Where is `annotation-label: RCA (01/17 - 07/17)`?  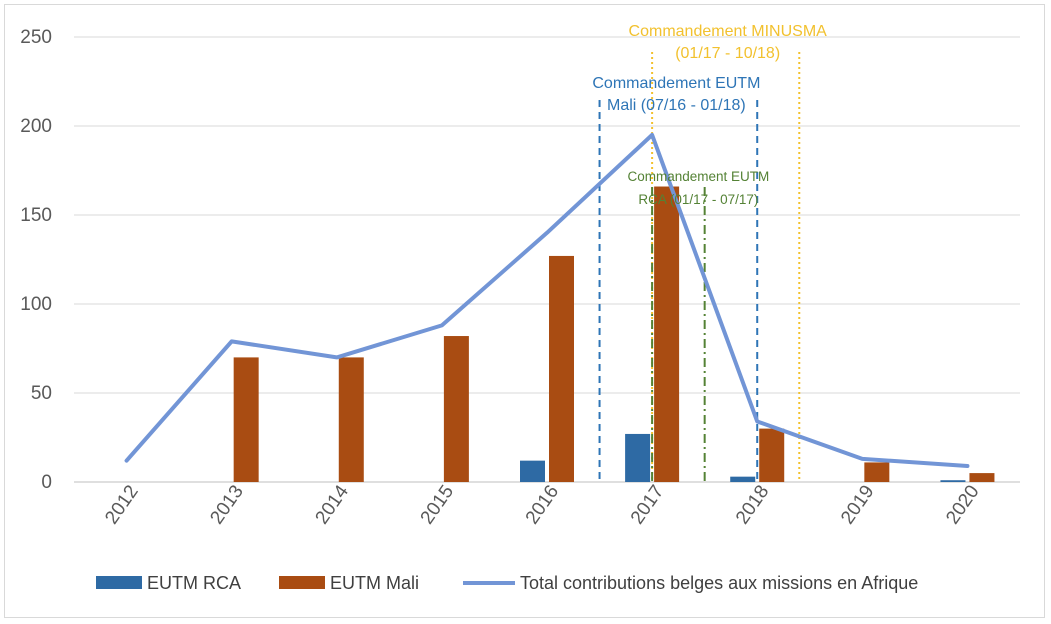 annotation-label: RCA (01/17 - 07/17) is located at coordinates (698, 199).